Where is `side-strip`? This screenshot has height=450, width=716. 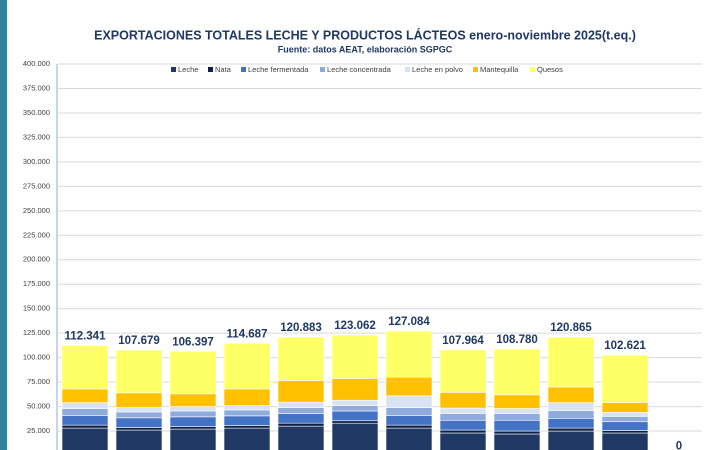
side-strip is located at coordinates (3, 225).